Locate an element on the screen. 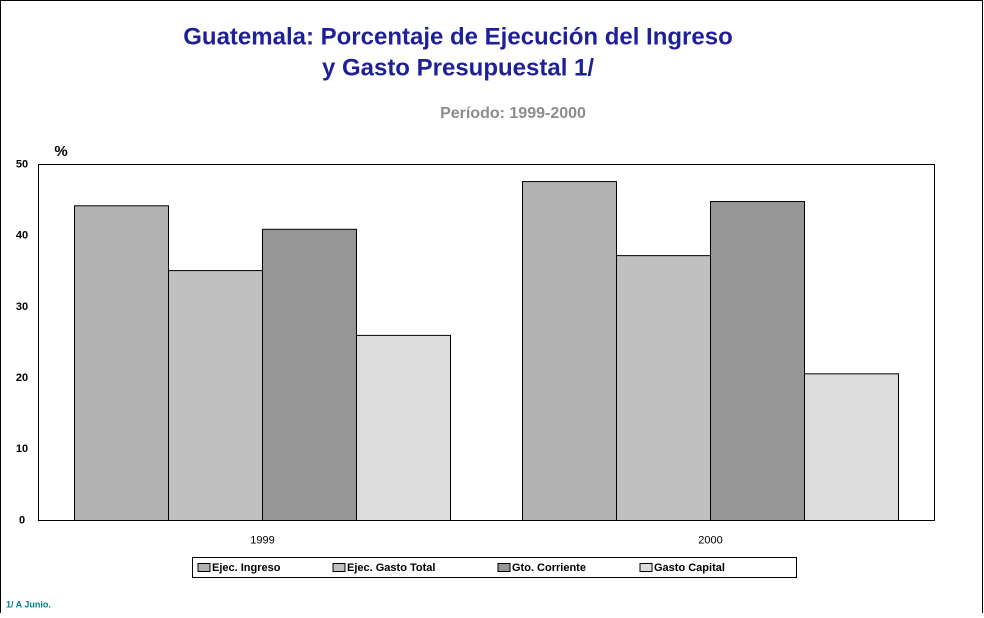 The width and height of the screenshot is (984, 618). legend-label: Ejec. Ingreso is located at coordinates (246, 568).